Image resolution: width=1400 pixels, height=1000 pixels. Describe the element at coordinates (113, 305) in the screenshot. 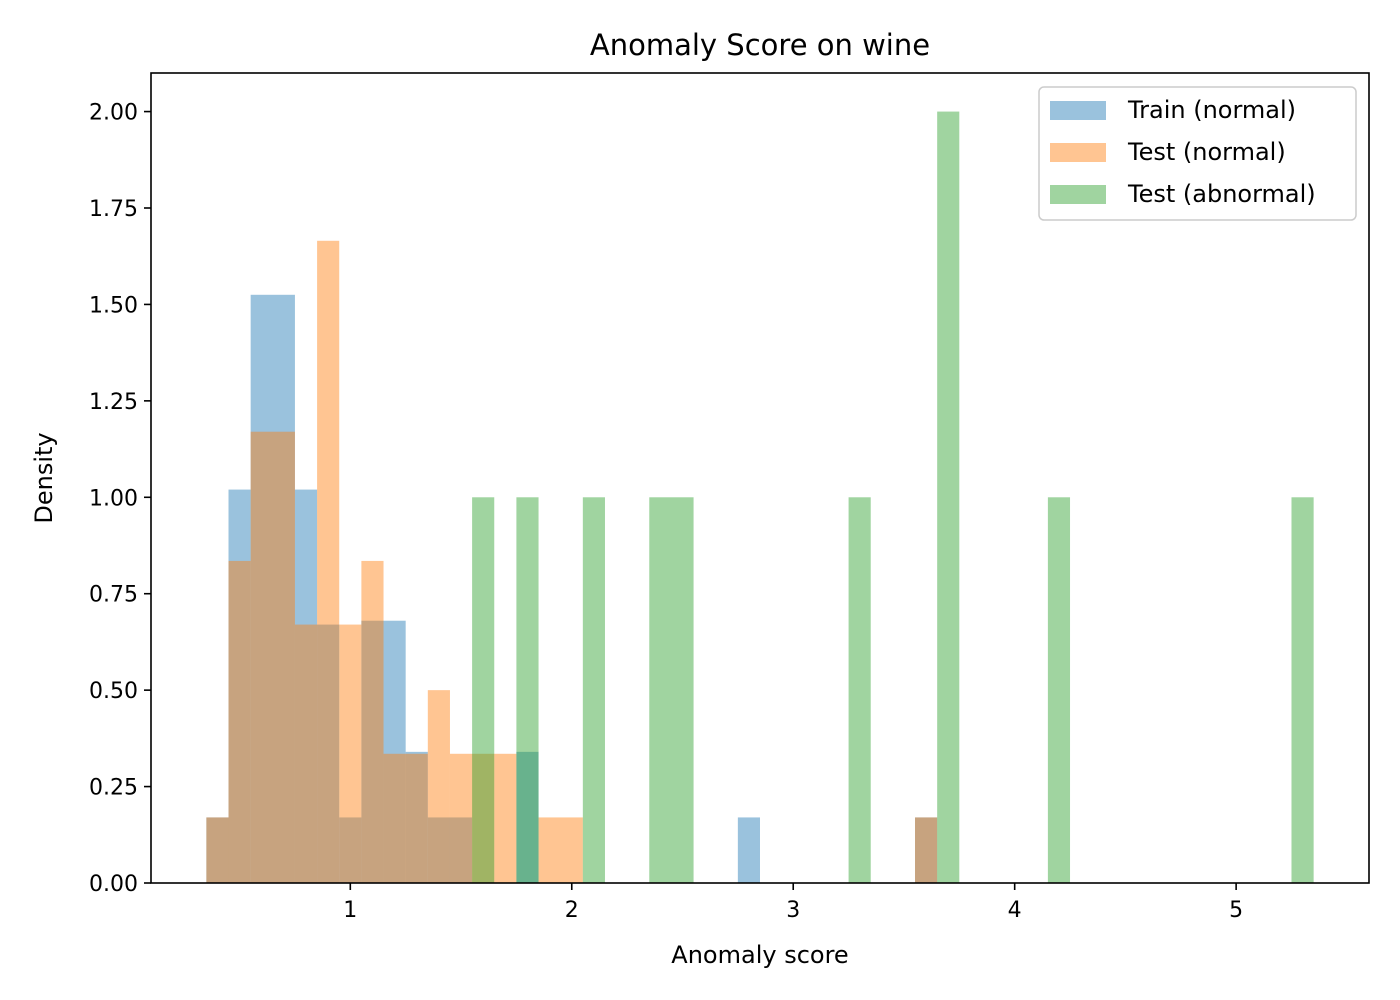

I see `y-tick-label-6: 1.50` at that location.